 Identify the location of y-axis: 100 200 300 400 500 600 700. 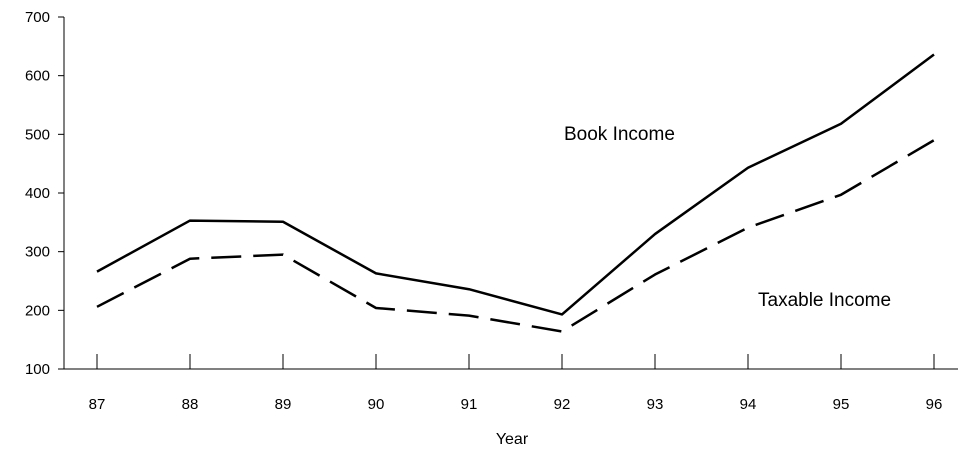
(45, 193).